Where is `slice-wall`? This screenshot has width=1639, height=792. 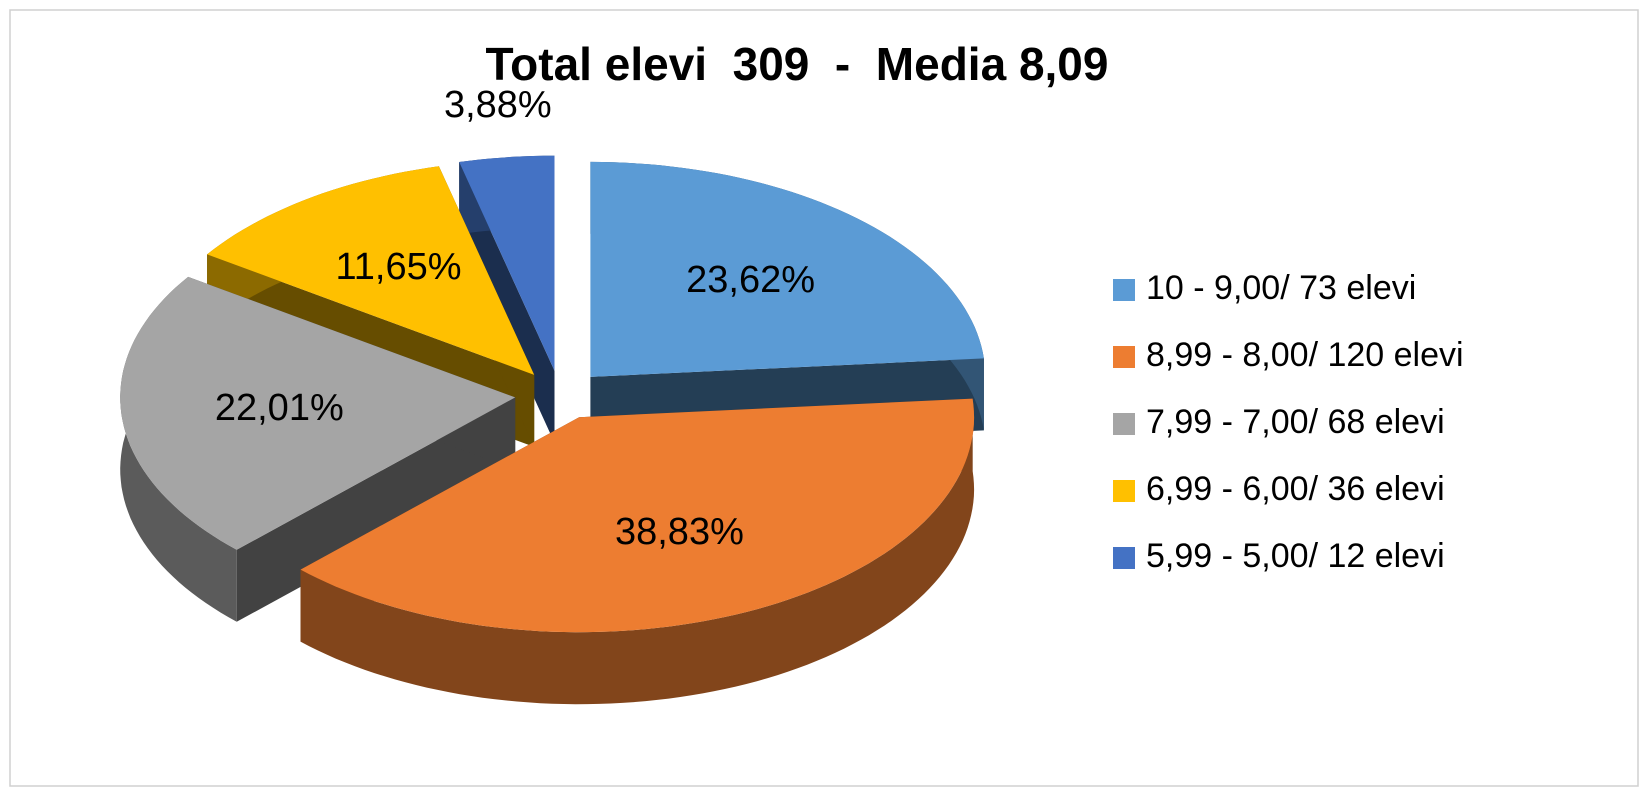 slice-wall is located at coordinates (376, 509).